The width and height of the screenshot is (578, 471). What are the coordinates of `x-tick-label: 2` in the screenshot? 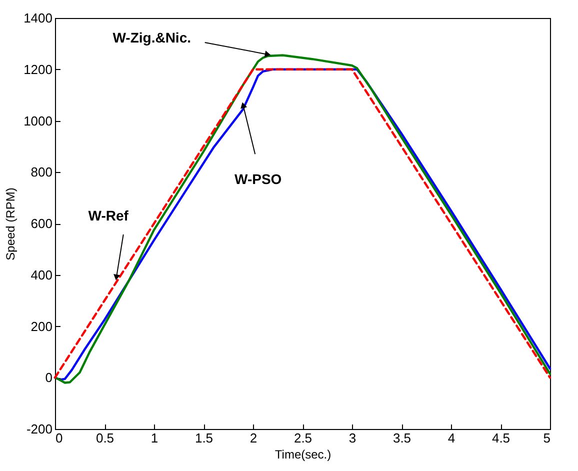 It's located at (254, 438).